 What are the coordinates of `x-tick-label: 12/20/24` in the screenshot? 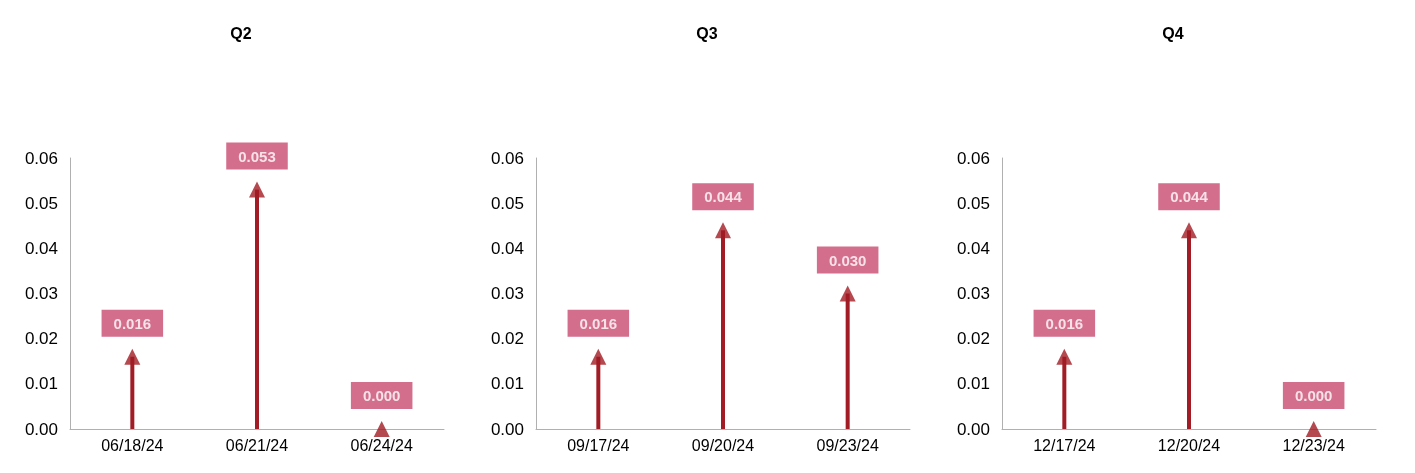 It's located at (1189, 445).